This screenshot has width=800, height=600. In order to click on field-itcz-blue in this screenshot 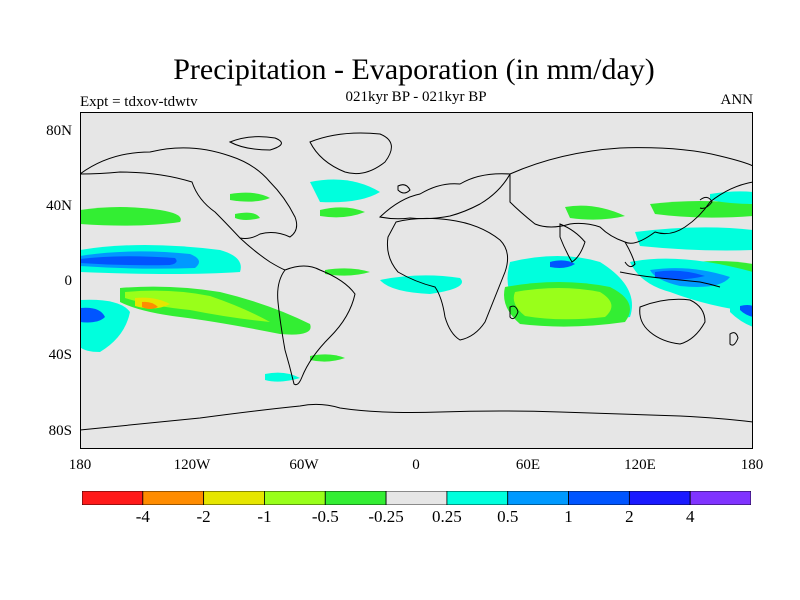, I will do `click(128, 261)`.